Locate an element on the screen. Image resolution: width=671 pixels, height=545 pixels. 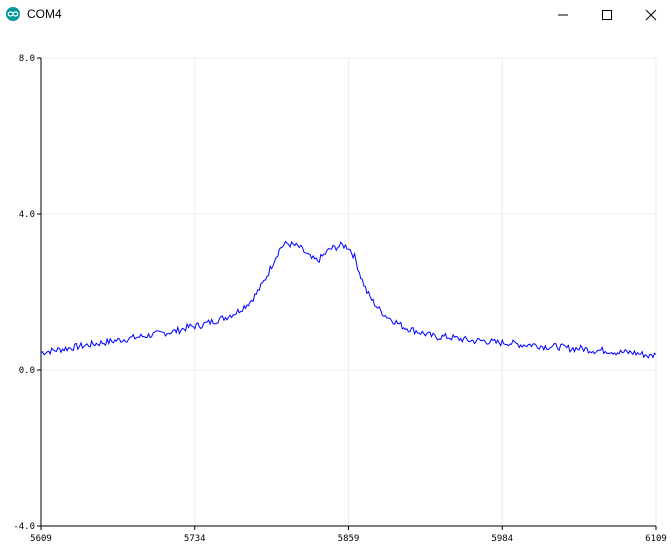
y-tick-label: 4.0 is located at coordinates (27, 215).